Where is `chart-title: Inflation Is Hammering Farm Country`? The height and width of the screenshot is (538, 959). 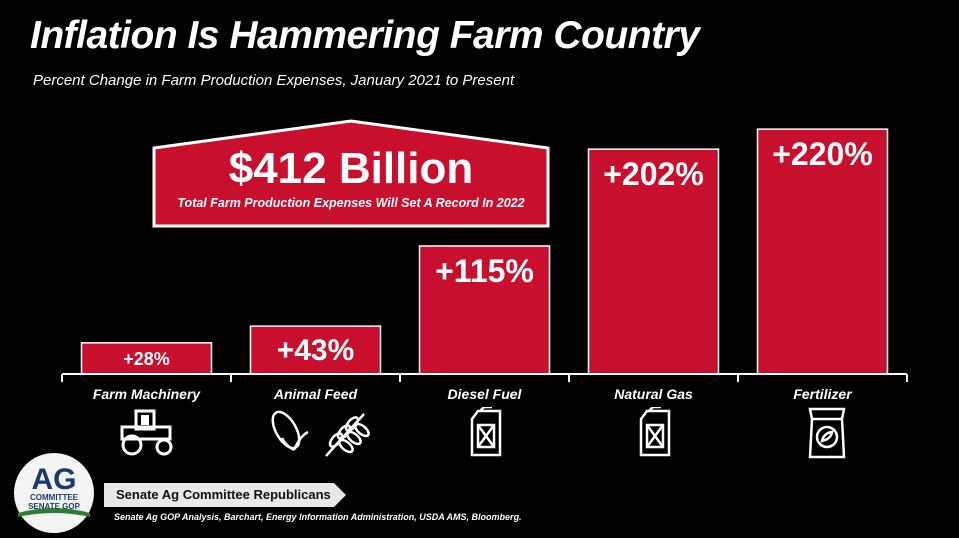 chart-title: Inflation Is Hammering Farm Country is located at coordinates (365, 35).